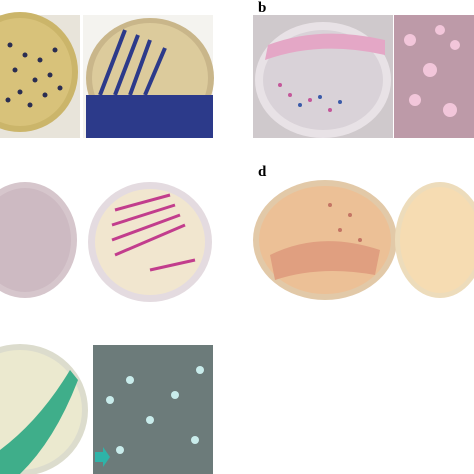 The height and width of the screenshot is (474, 474). What do you see at coordinates (262, 172) in the screenshot?
I see `panel-label: d` at bounding box center [262, 172].